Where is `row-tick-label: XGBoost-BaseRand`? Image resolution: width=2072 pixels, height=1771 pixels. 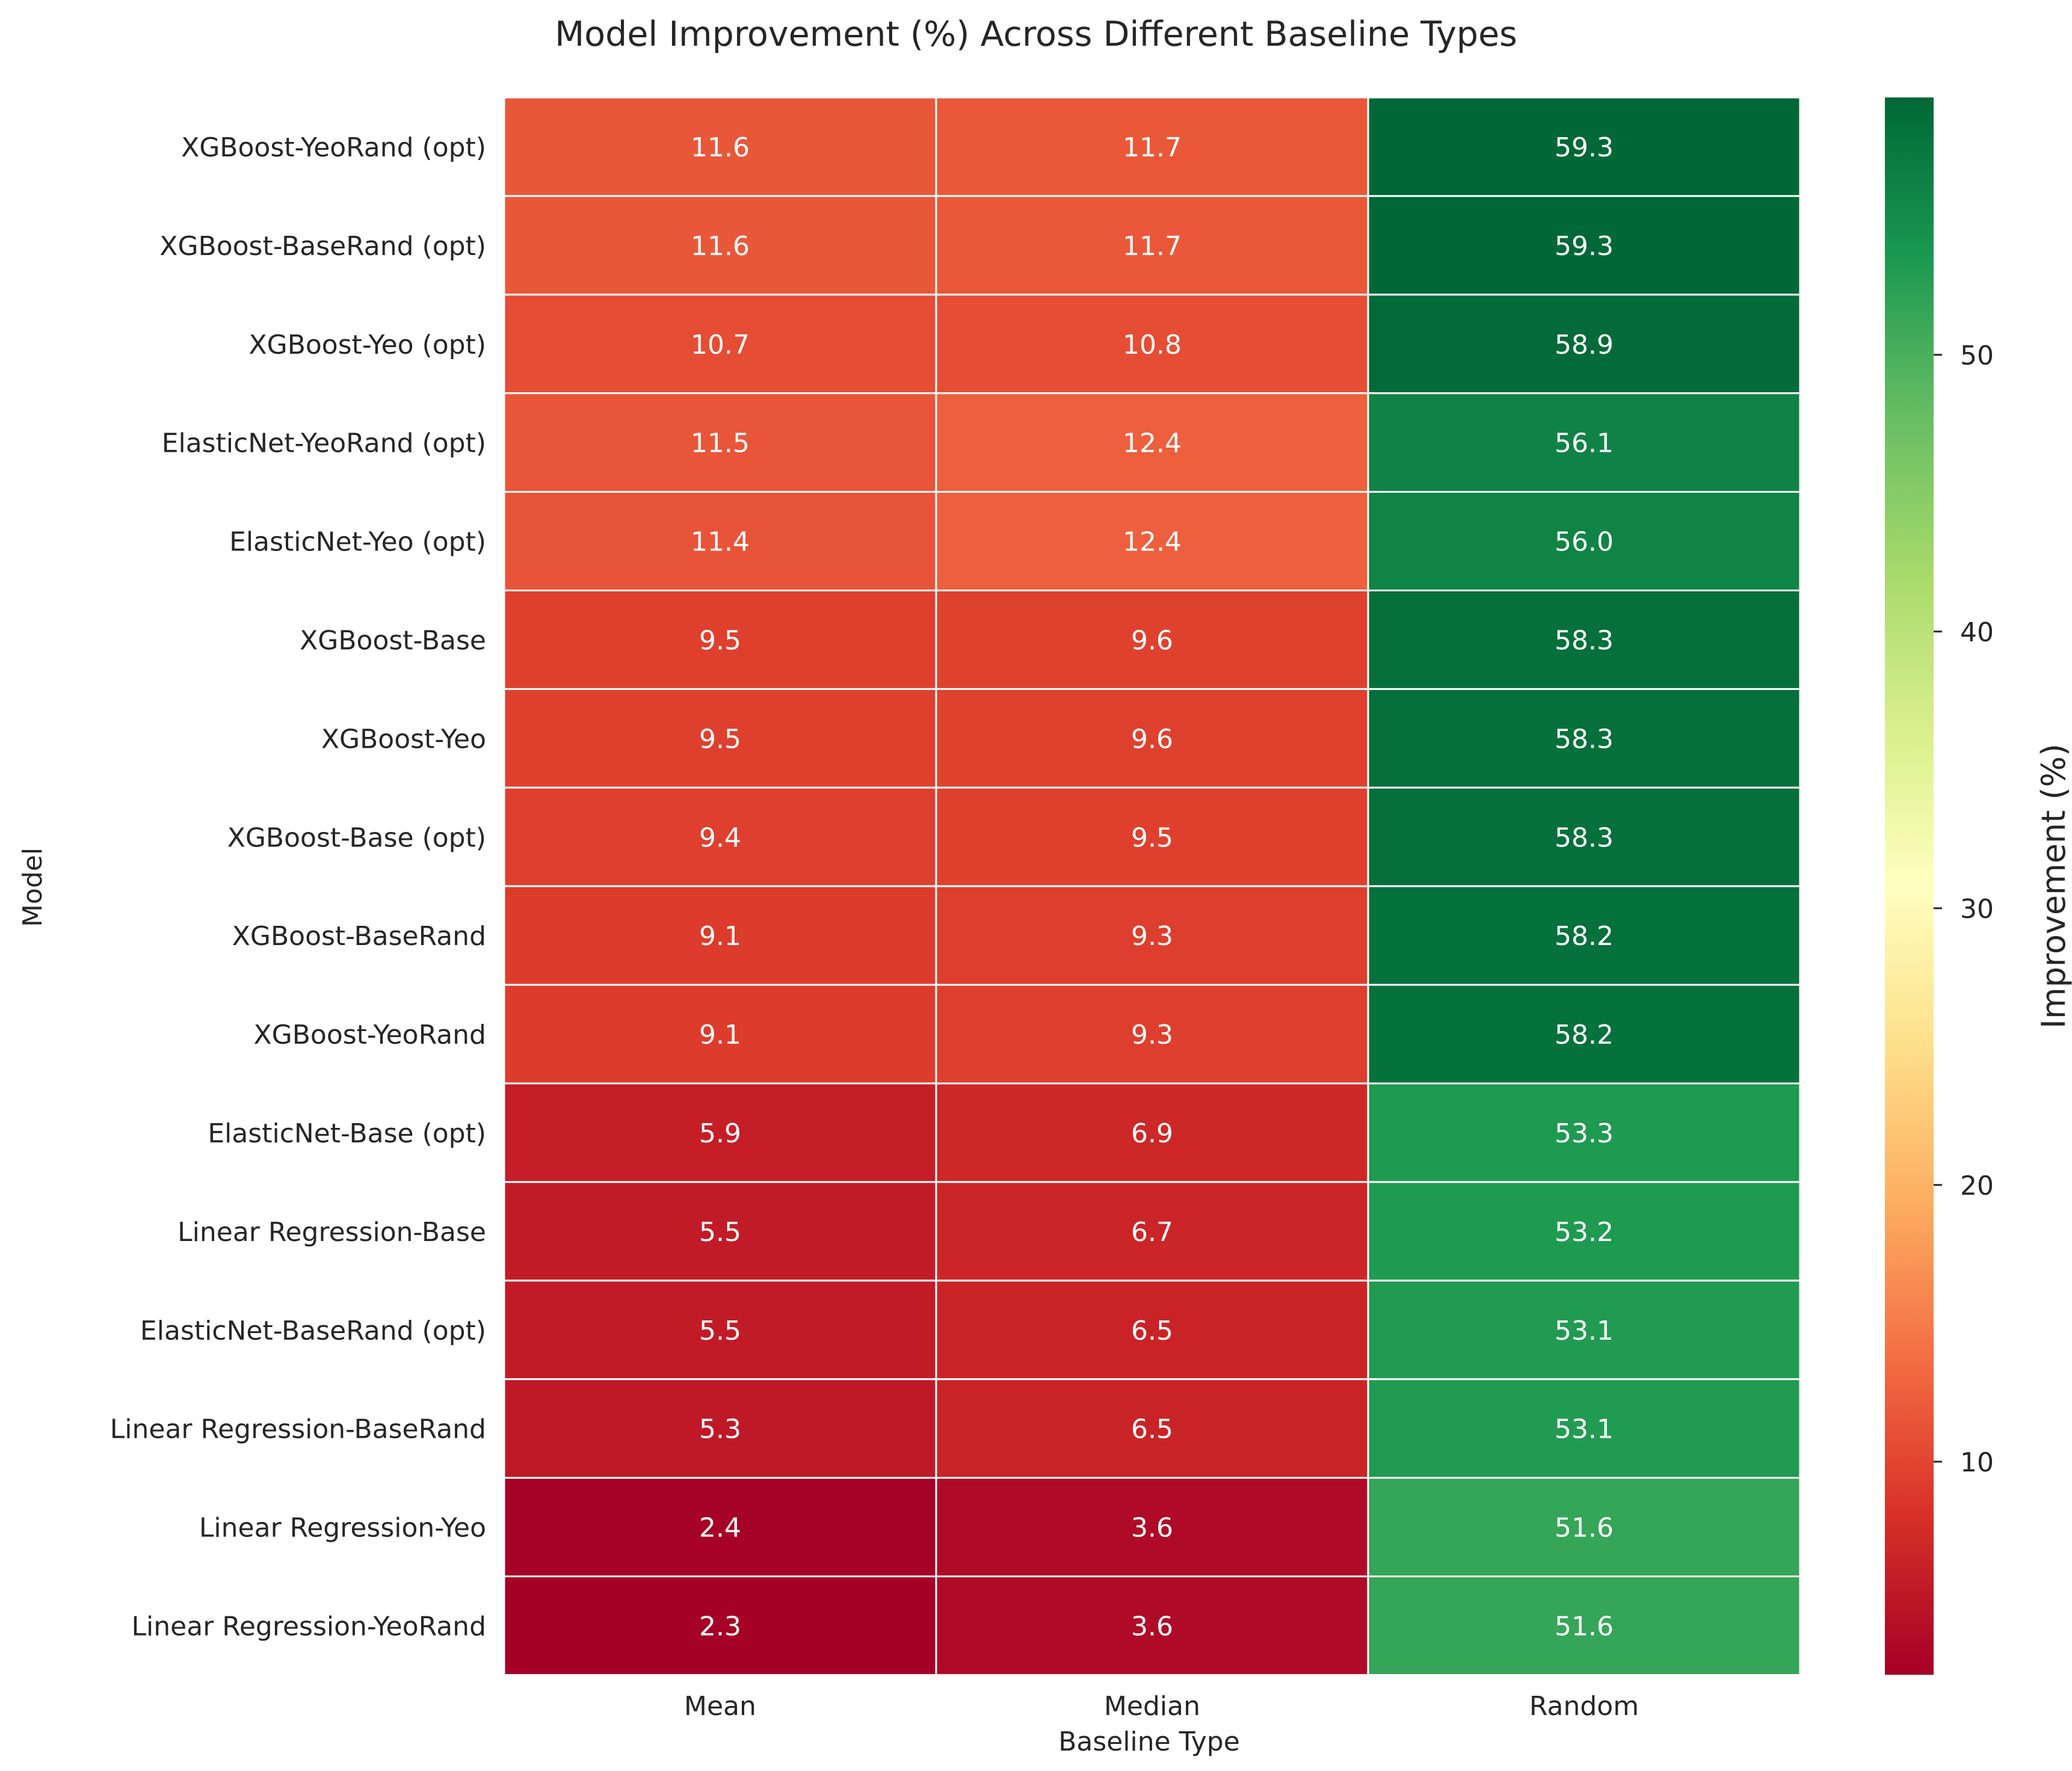
row-tick-label: XGBoost-BaseRand is located at coordinates (359, 936).